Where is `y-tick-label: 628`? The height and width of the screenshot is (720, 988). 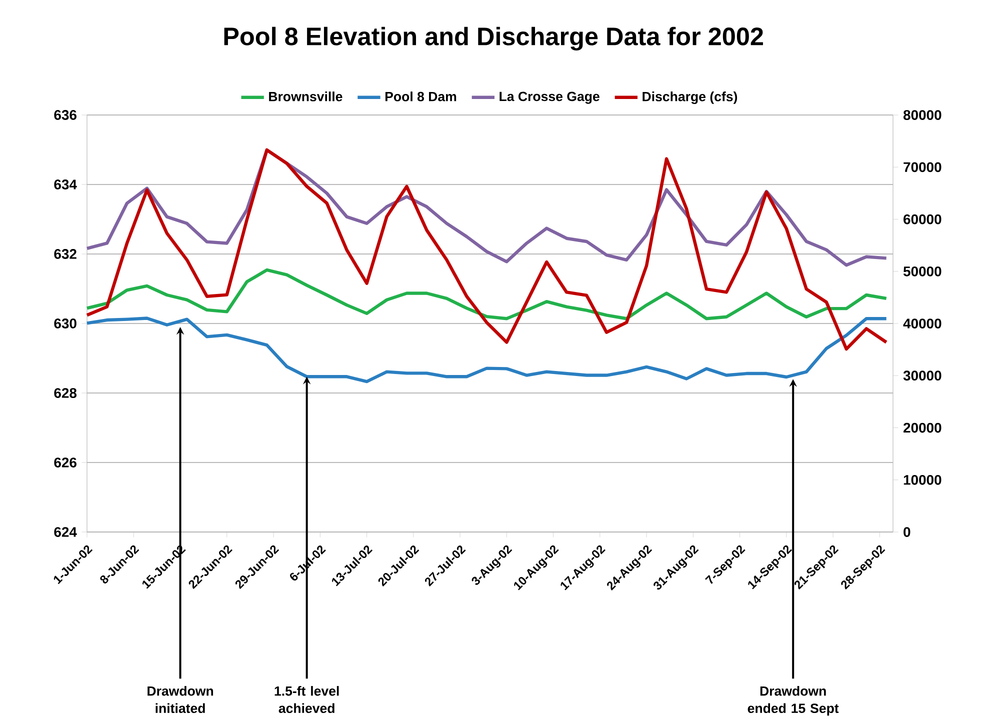 y-tick-label: 628 is located at coordinates (65, 393).